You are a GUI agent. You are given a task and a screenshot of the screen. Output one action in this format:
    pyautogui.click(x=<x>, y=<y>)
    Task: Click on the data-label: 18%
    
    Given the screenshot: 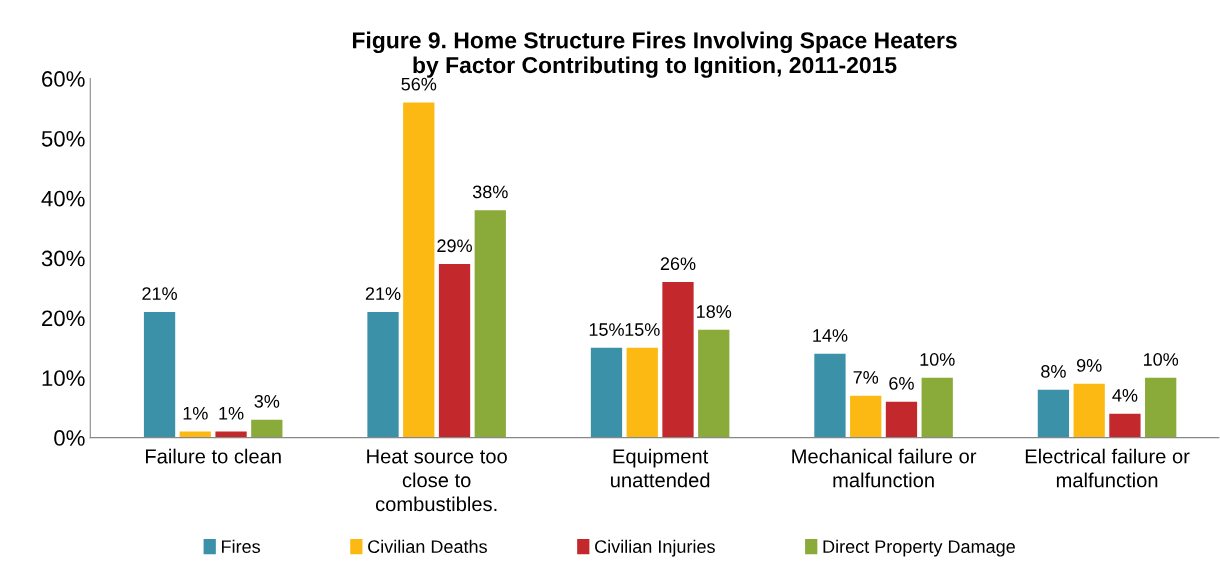 What is the action you would take?
    pyautogui.click(x=714, y=311)
    